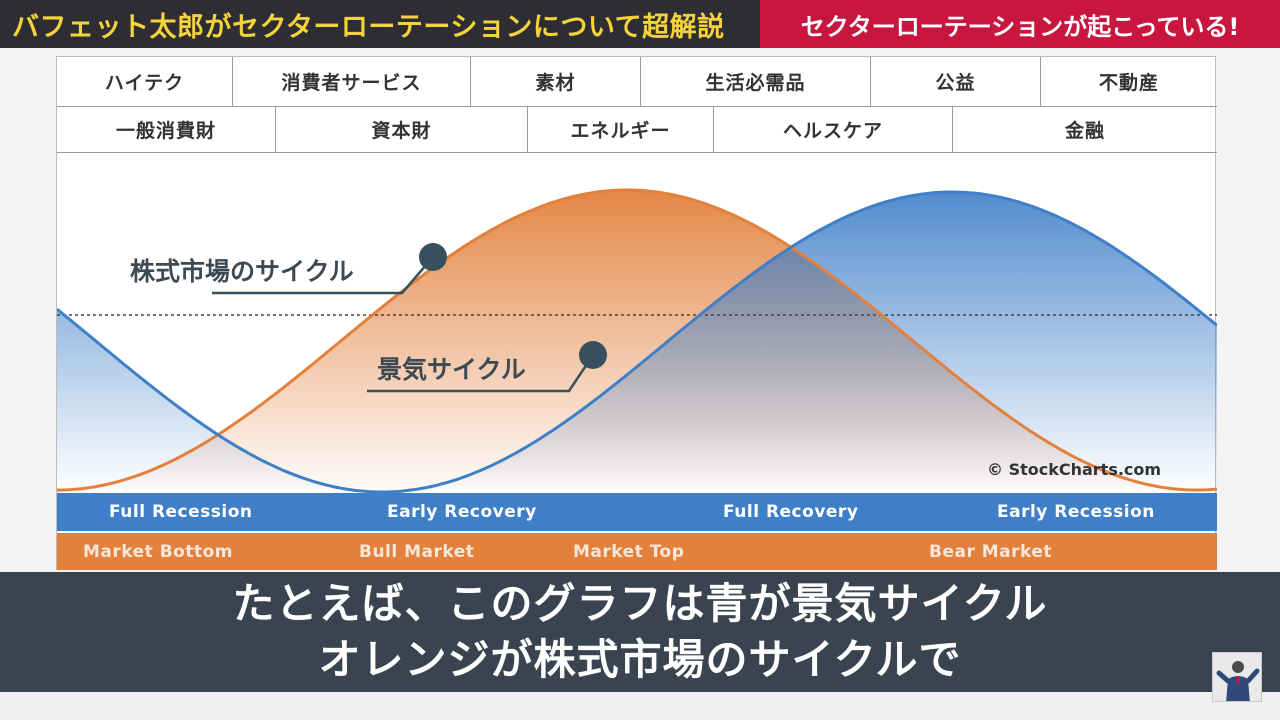 The width and height of the screenshot is (1280, 720). What do you see at coordinates (1020, 24) in the screenshot?
I see `topic-banner: セクターローテーションが起こっている!` at bounding box center [1020, 24].